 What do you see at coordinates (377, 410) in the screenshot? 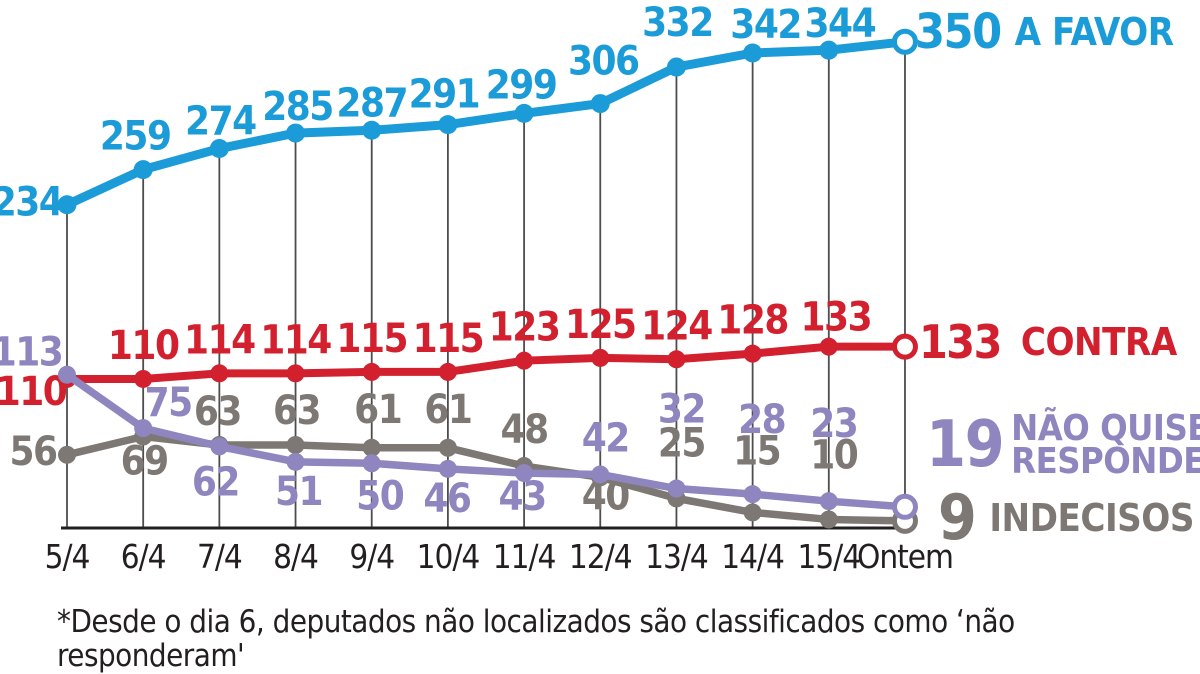
I see `point-label: 61` at bounding box center [377, 410].